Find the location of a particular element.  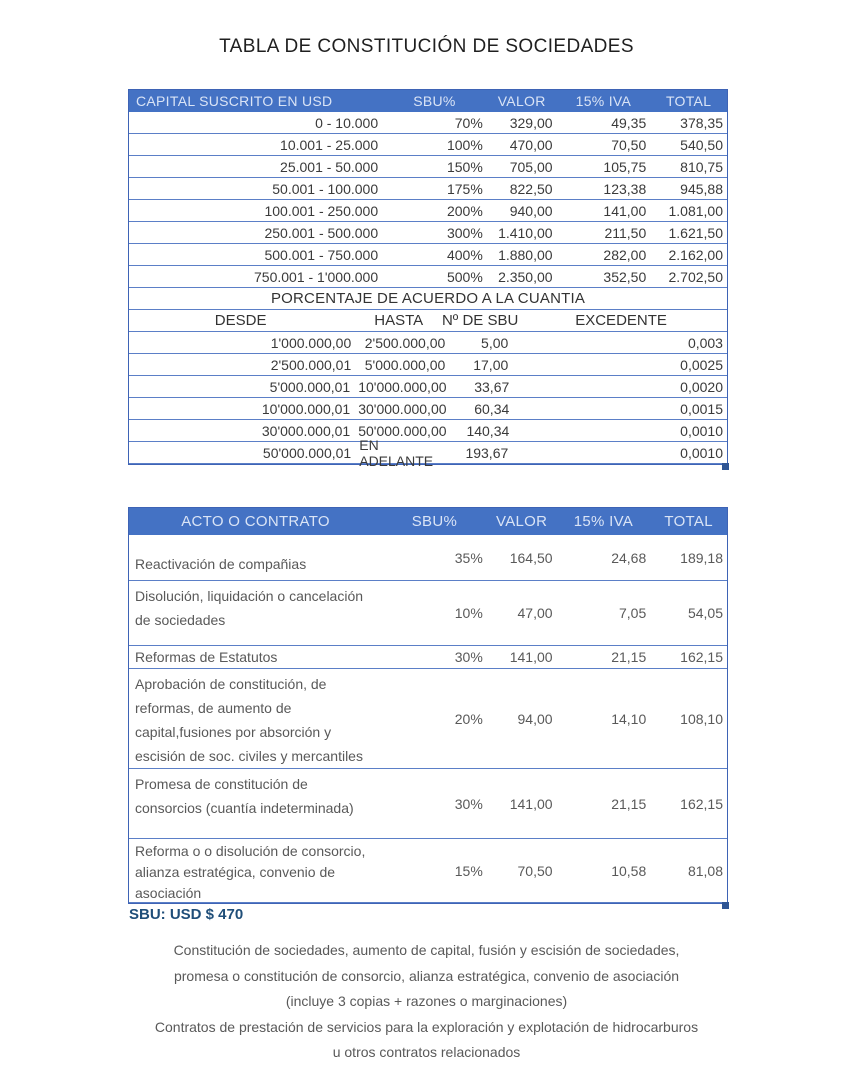

table-cell: 35% is located at coordinates (468, 557).